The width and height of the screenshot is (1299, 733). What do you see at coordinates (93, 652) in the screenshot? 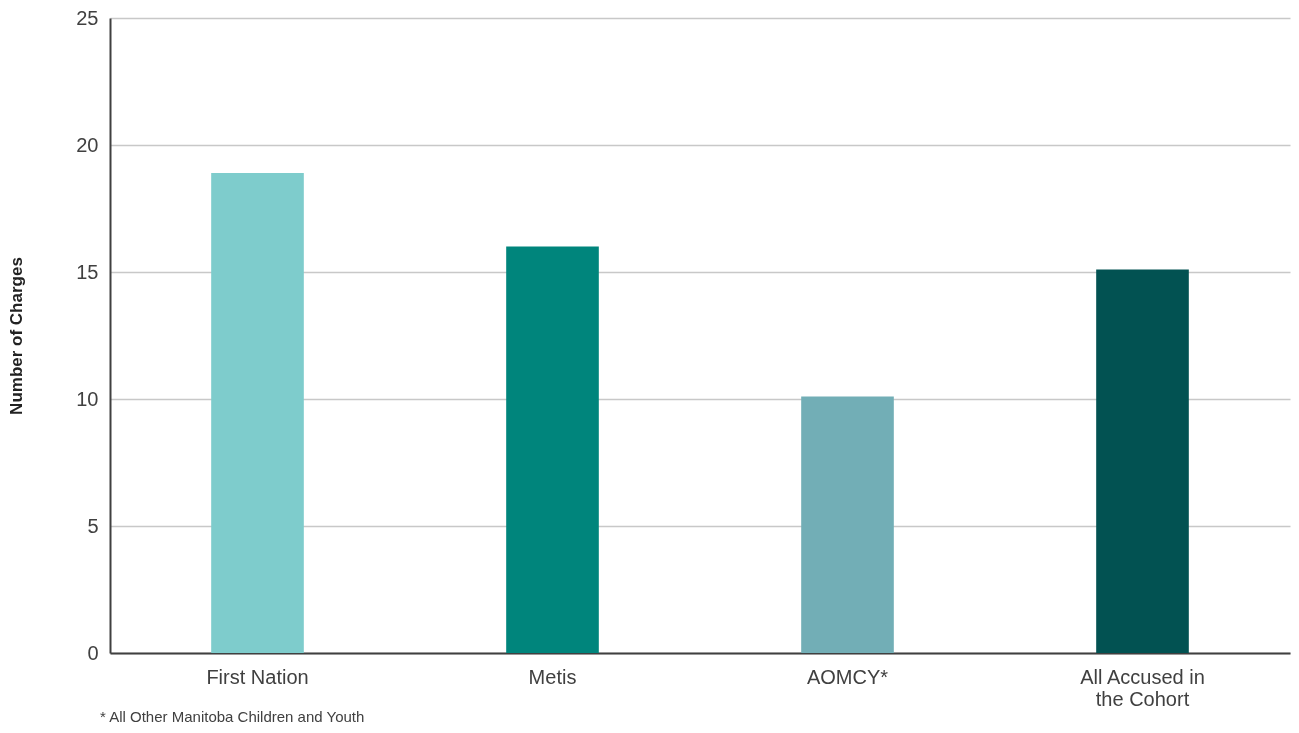
I see `y-tick-label: 0` at bounding box center [93, 652].